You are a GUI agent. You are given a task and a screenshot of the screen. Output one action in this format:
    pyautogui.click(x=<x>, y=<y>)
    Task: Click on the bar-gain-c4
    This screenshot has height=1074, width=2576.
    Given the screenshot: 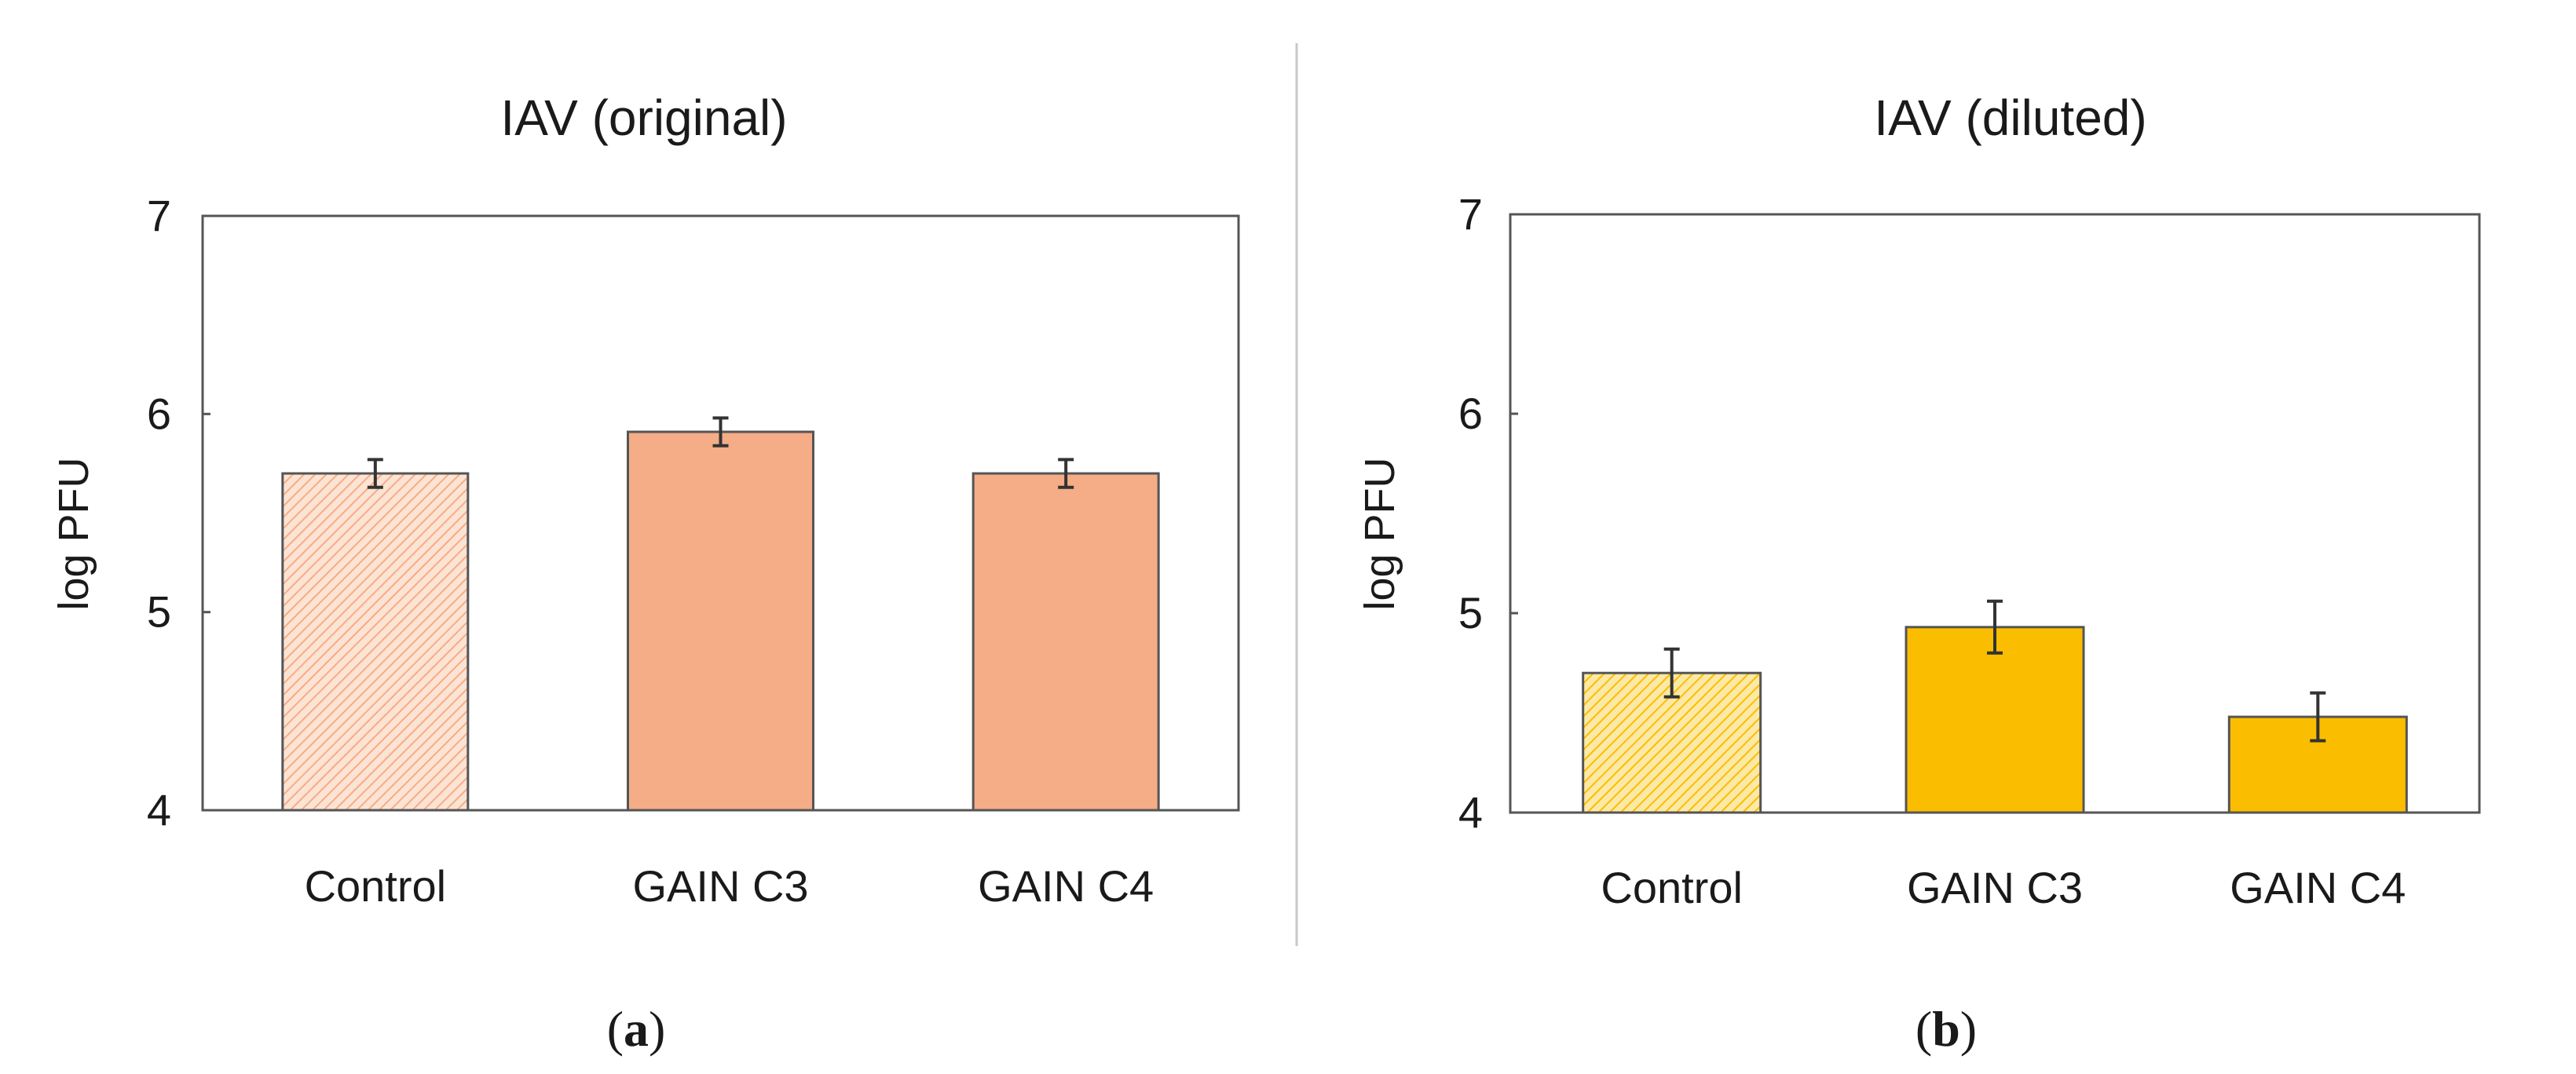 What is the action you would take?
    pyautogui.click(x=1066, y=642)
    